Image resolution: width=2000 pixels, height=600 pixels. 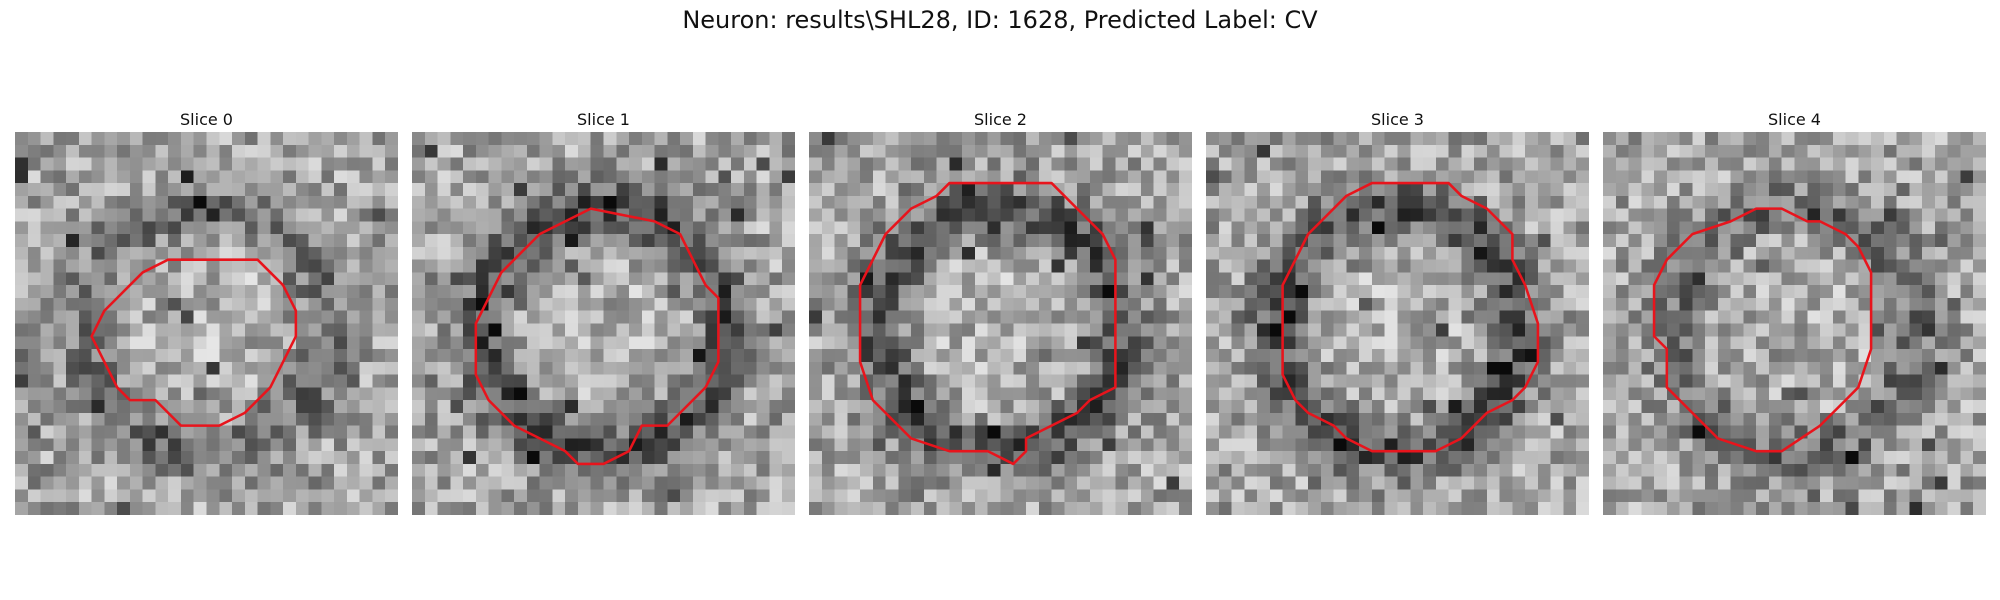 I want to click on slice-2-image, so click(x=1000, y=323).